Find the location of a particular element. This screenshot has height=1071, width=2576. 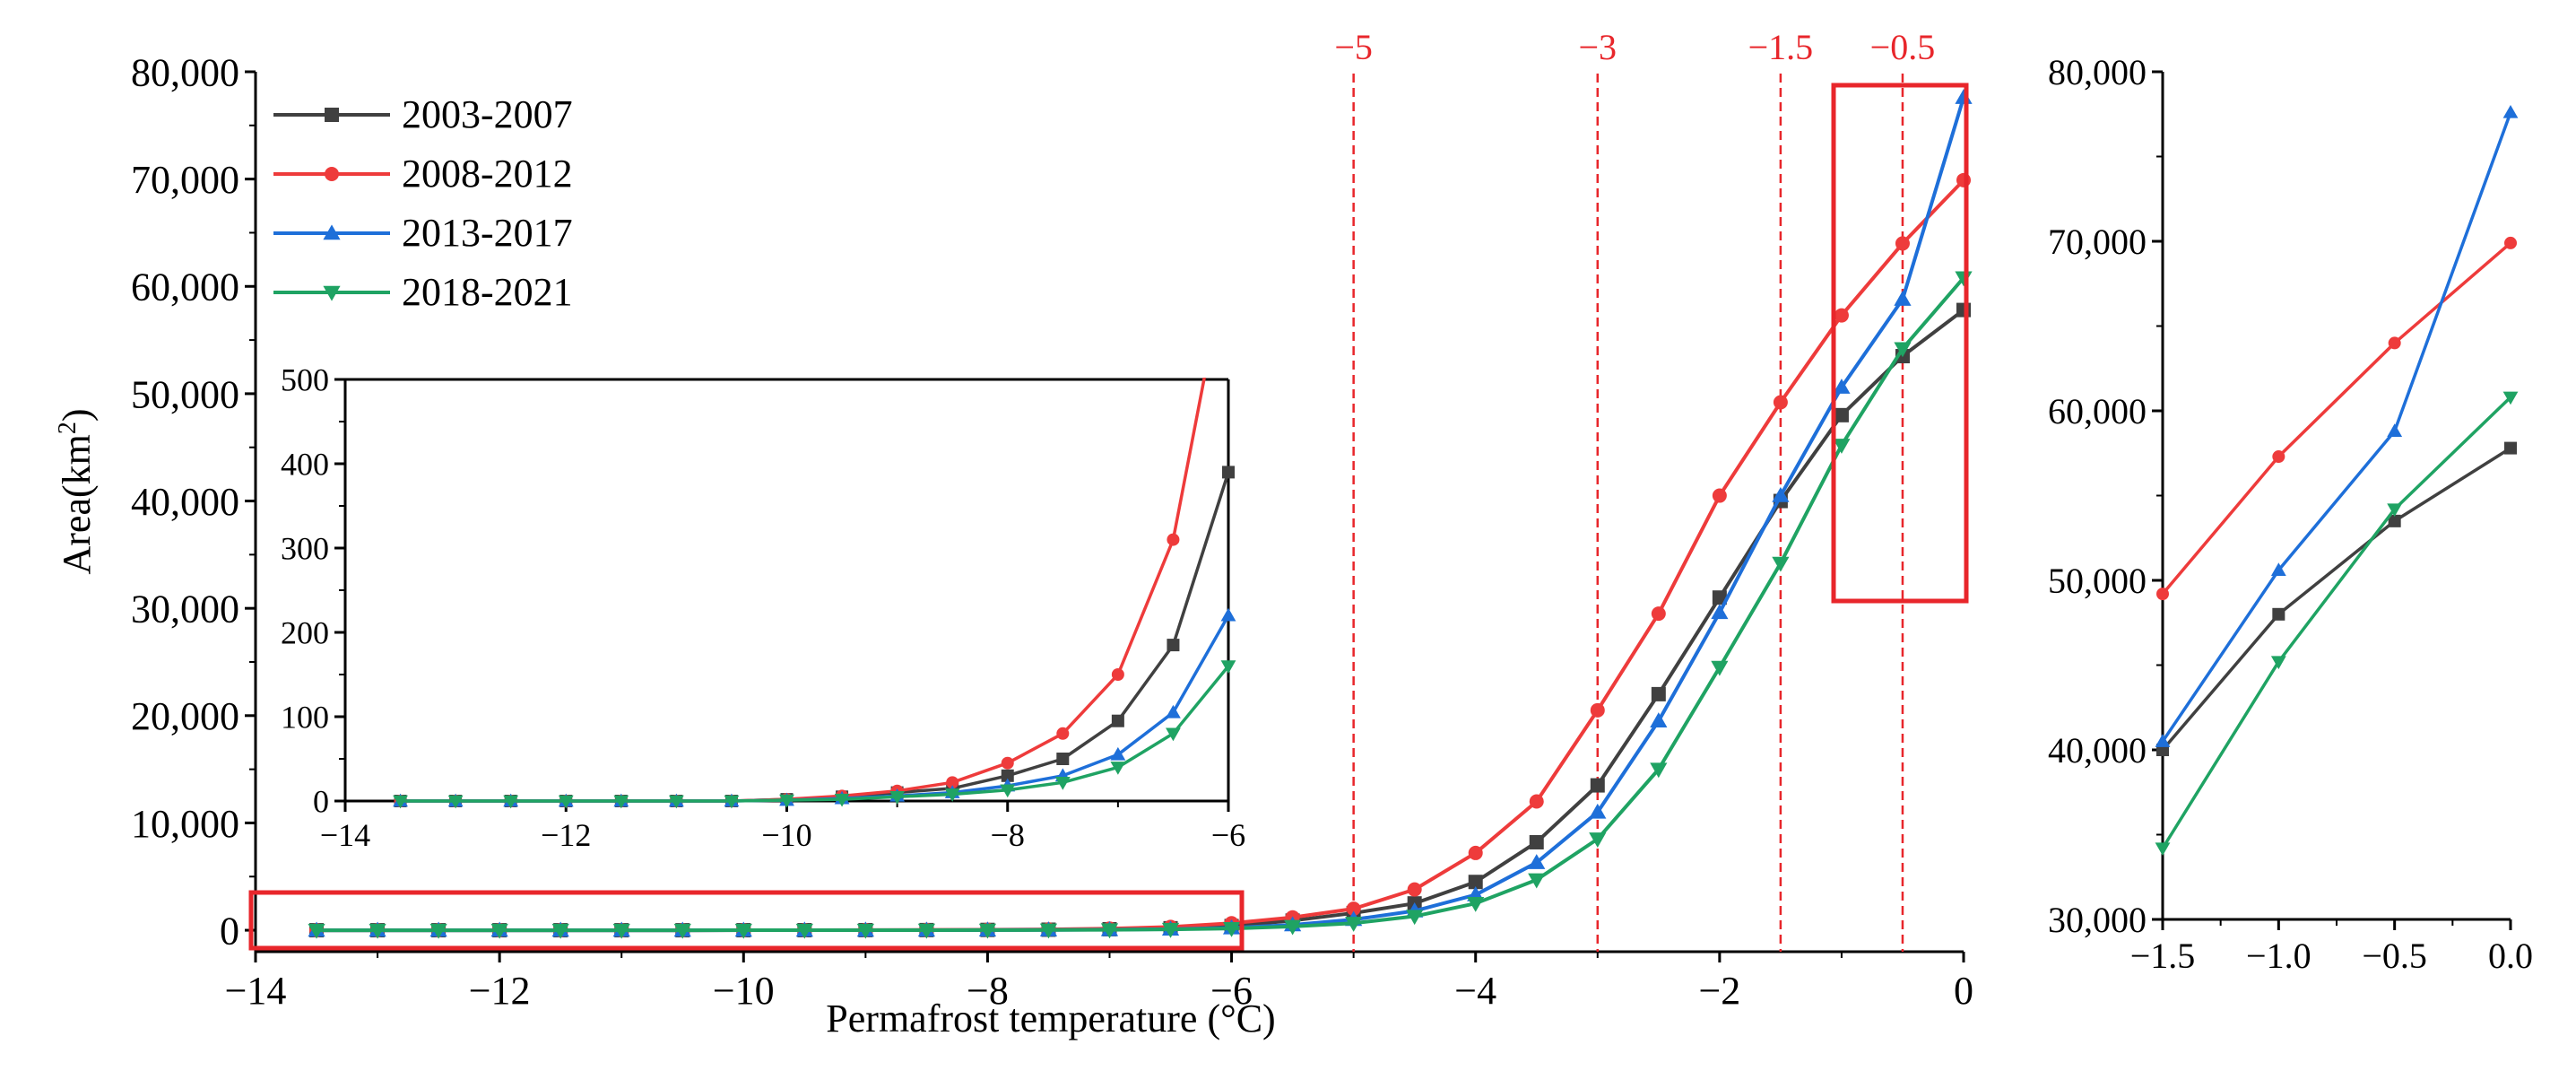

main-x-tick-label: −10 is located at coordinates (744, 991).